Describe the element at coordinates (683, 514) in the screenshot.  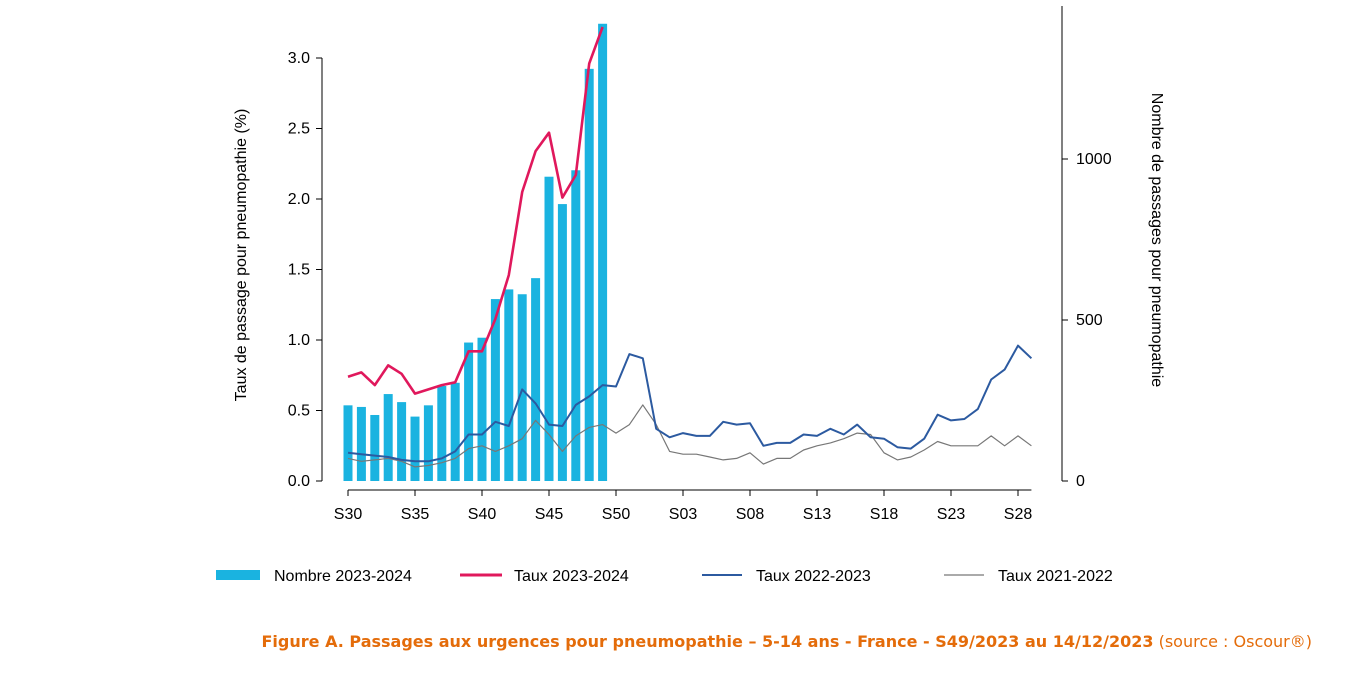
I see `x-axis-tick-label: S03` at that location.